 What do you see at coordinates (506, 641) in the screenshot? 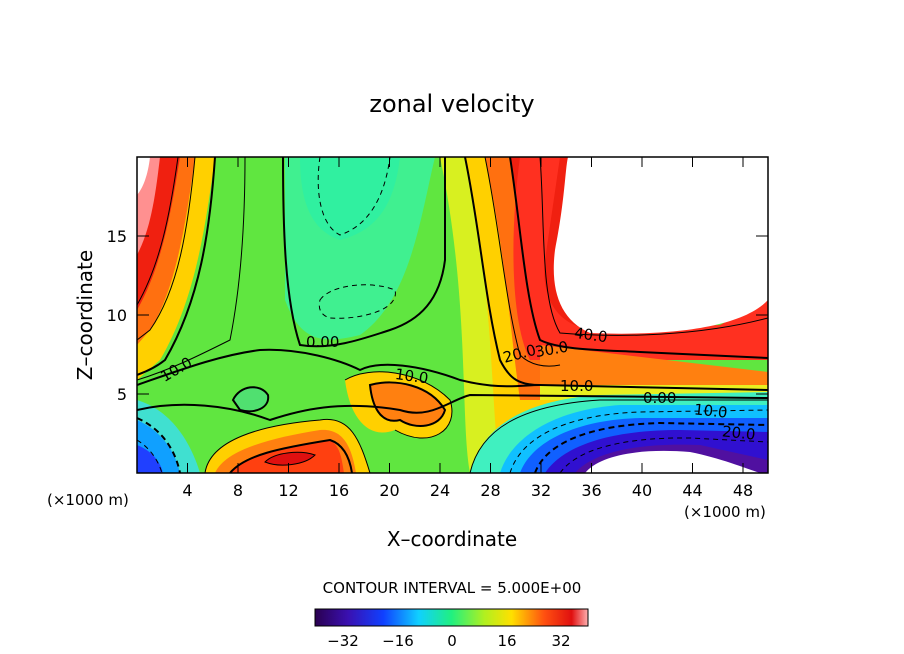
I see `colorbar-tick-label: 16` at bounding box center [506, 641].